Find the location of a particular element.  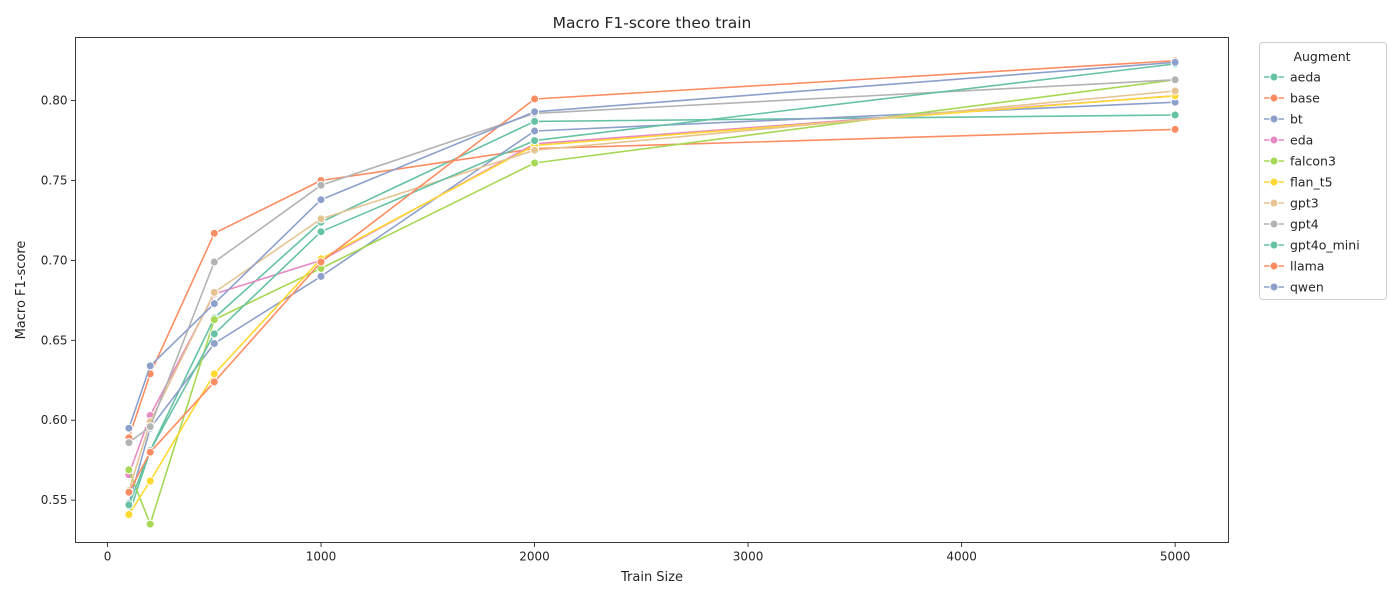

y-axis: 0.55 0.60 0.65 0.70 0.75 0.80 is located at coordinates (58, 300).